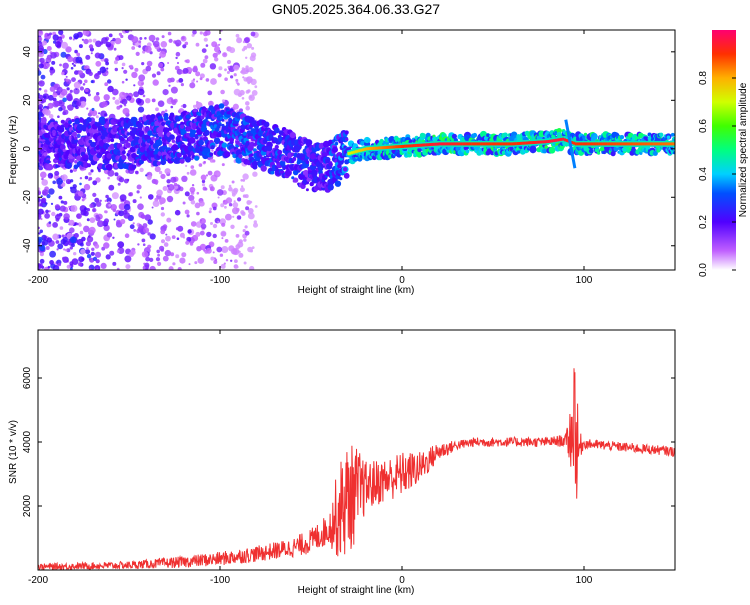  What do you see at coordinates (703, 78) in the screenshot?
I see `colorbar-tick-label: 0.8` at bounding box center [703, 78].